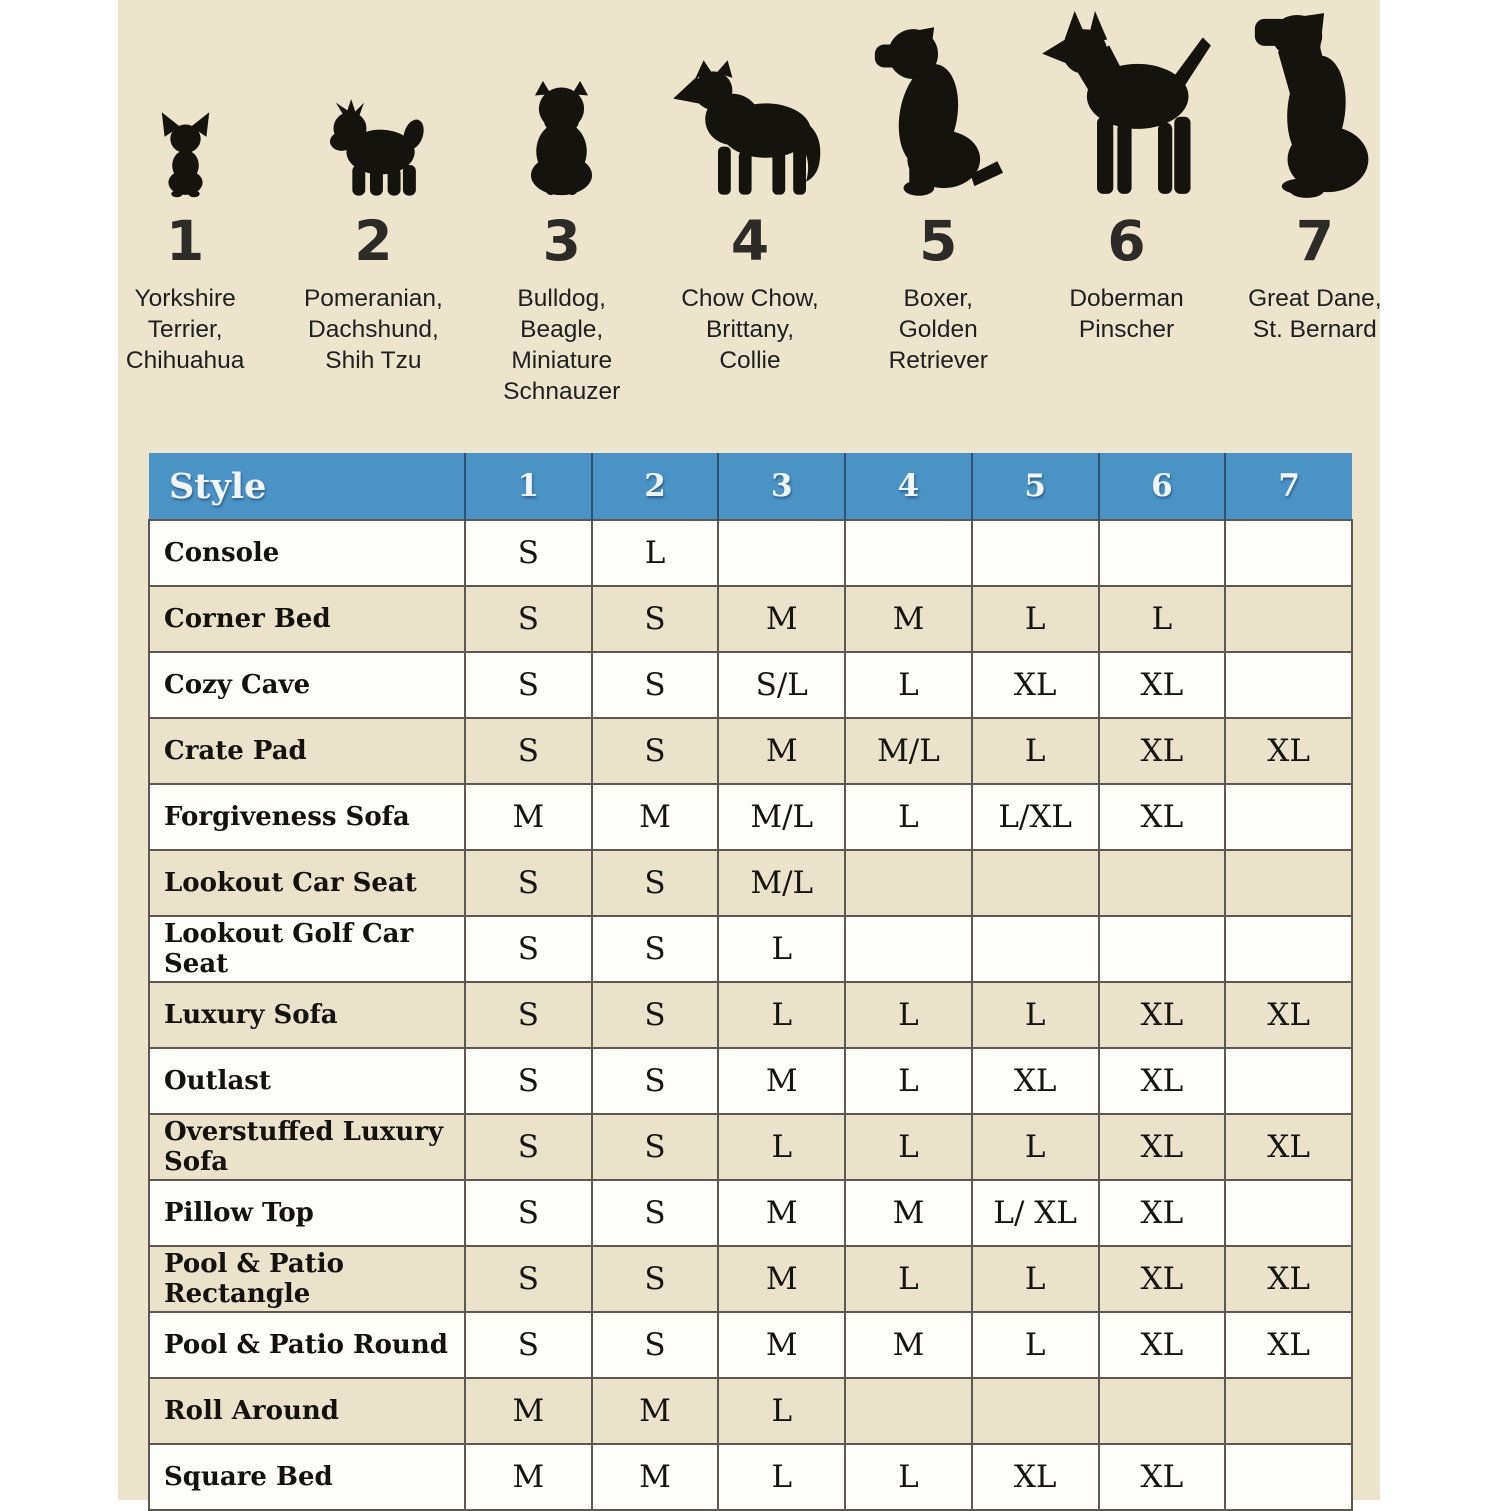 This screenshot has width=1500, height=1511. Describe the element at coordinates (307, 1279) in the screenshot. I see `style-label: Pool & Patio Rectangle` at that location.